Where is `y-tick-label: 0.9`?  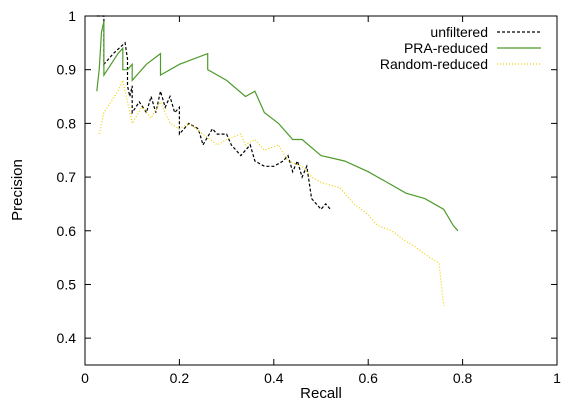 y-tick-label: 0.9 is located at coordinates (67, 70).